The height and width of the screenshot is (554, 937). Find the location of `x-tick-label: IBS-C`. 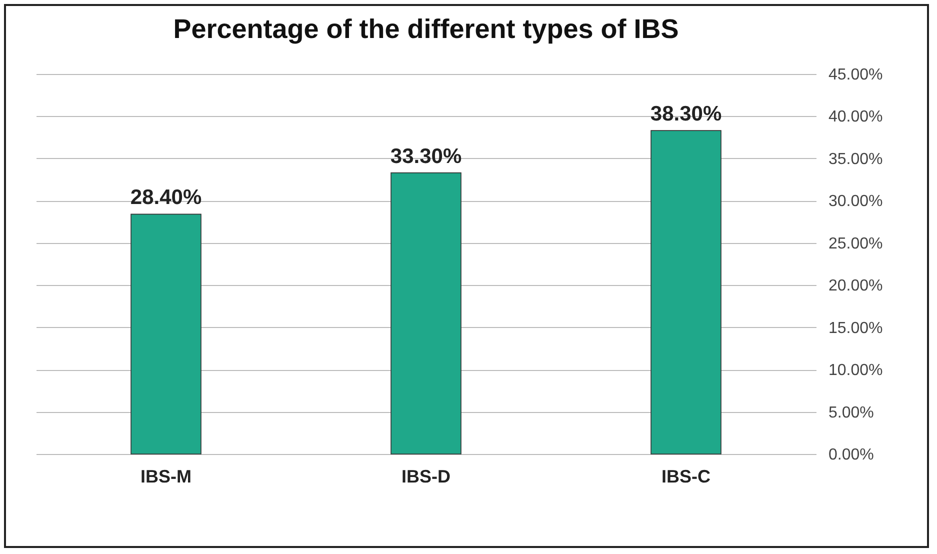

x-tick-label: IBS-C is located at coordinates (686, 476).